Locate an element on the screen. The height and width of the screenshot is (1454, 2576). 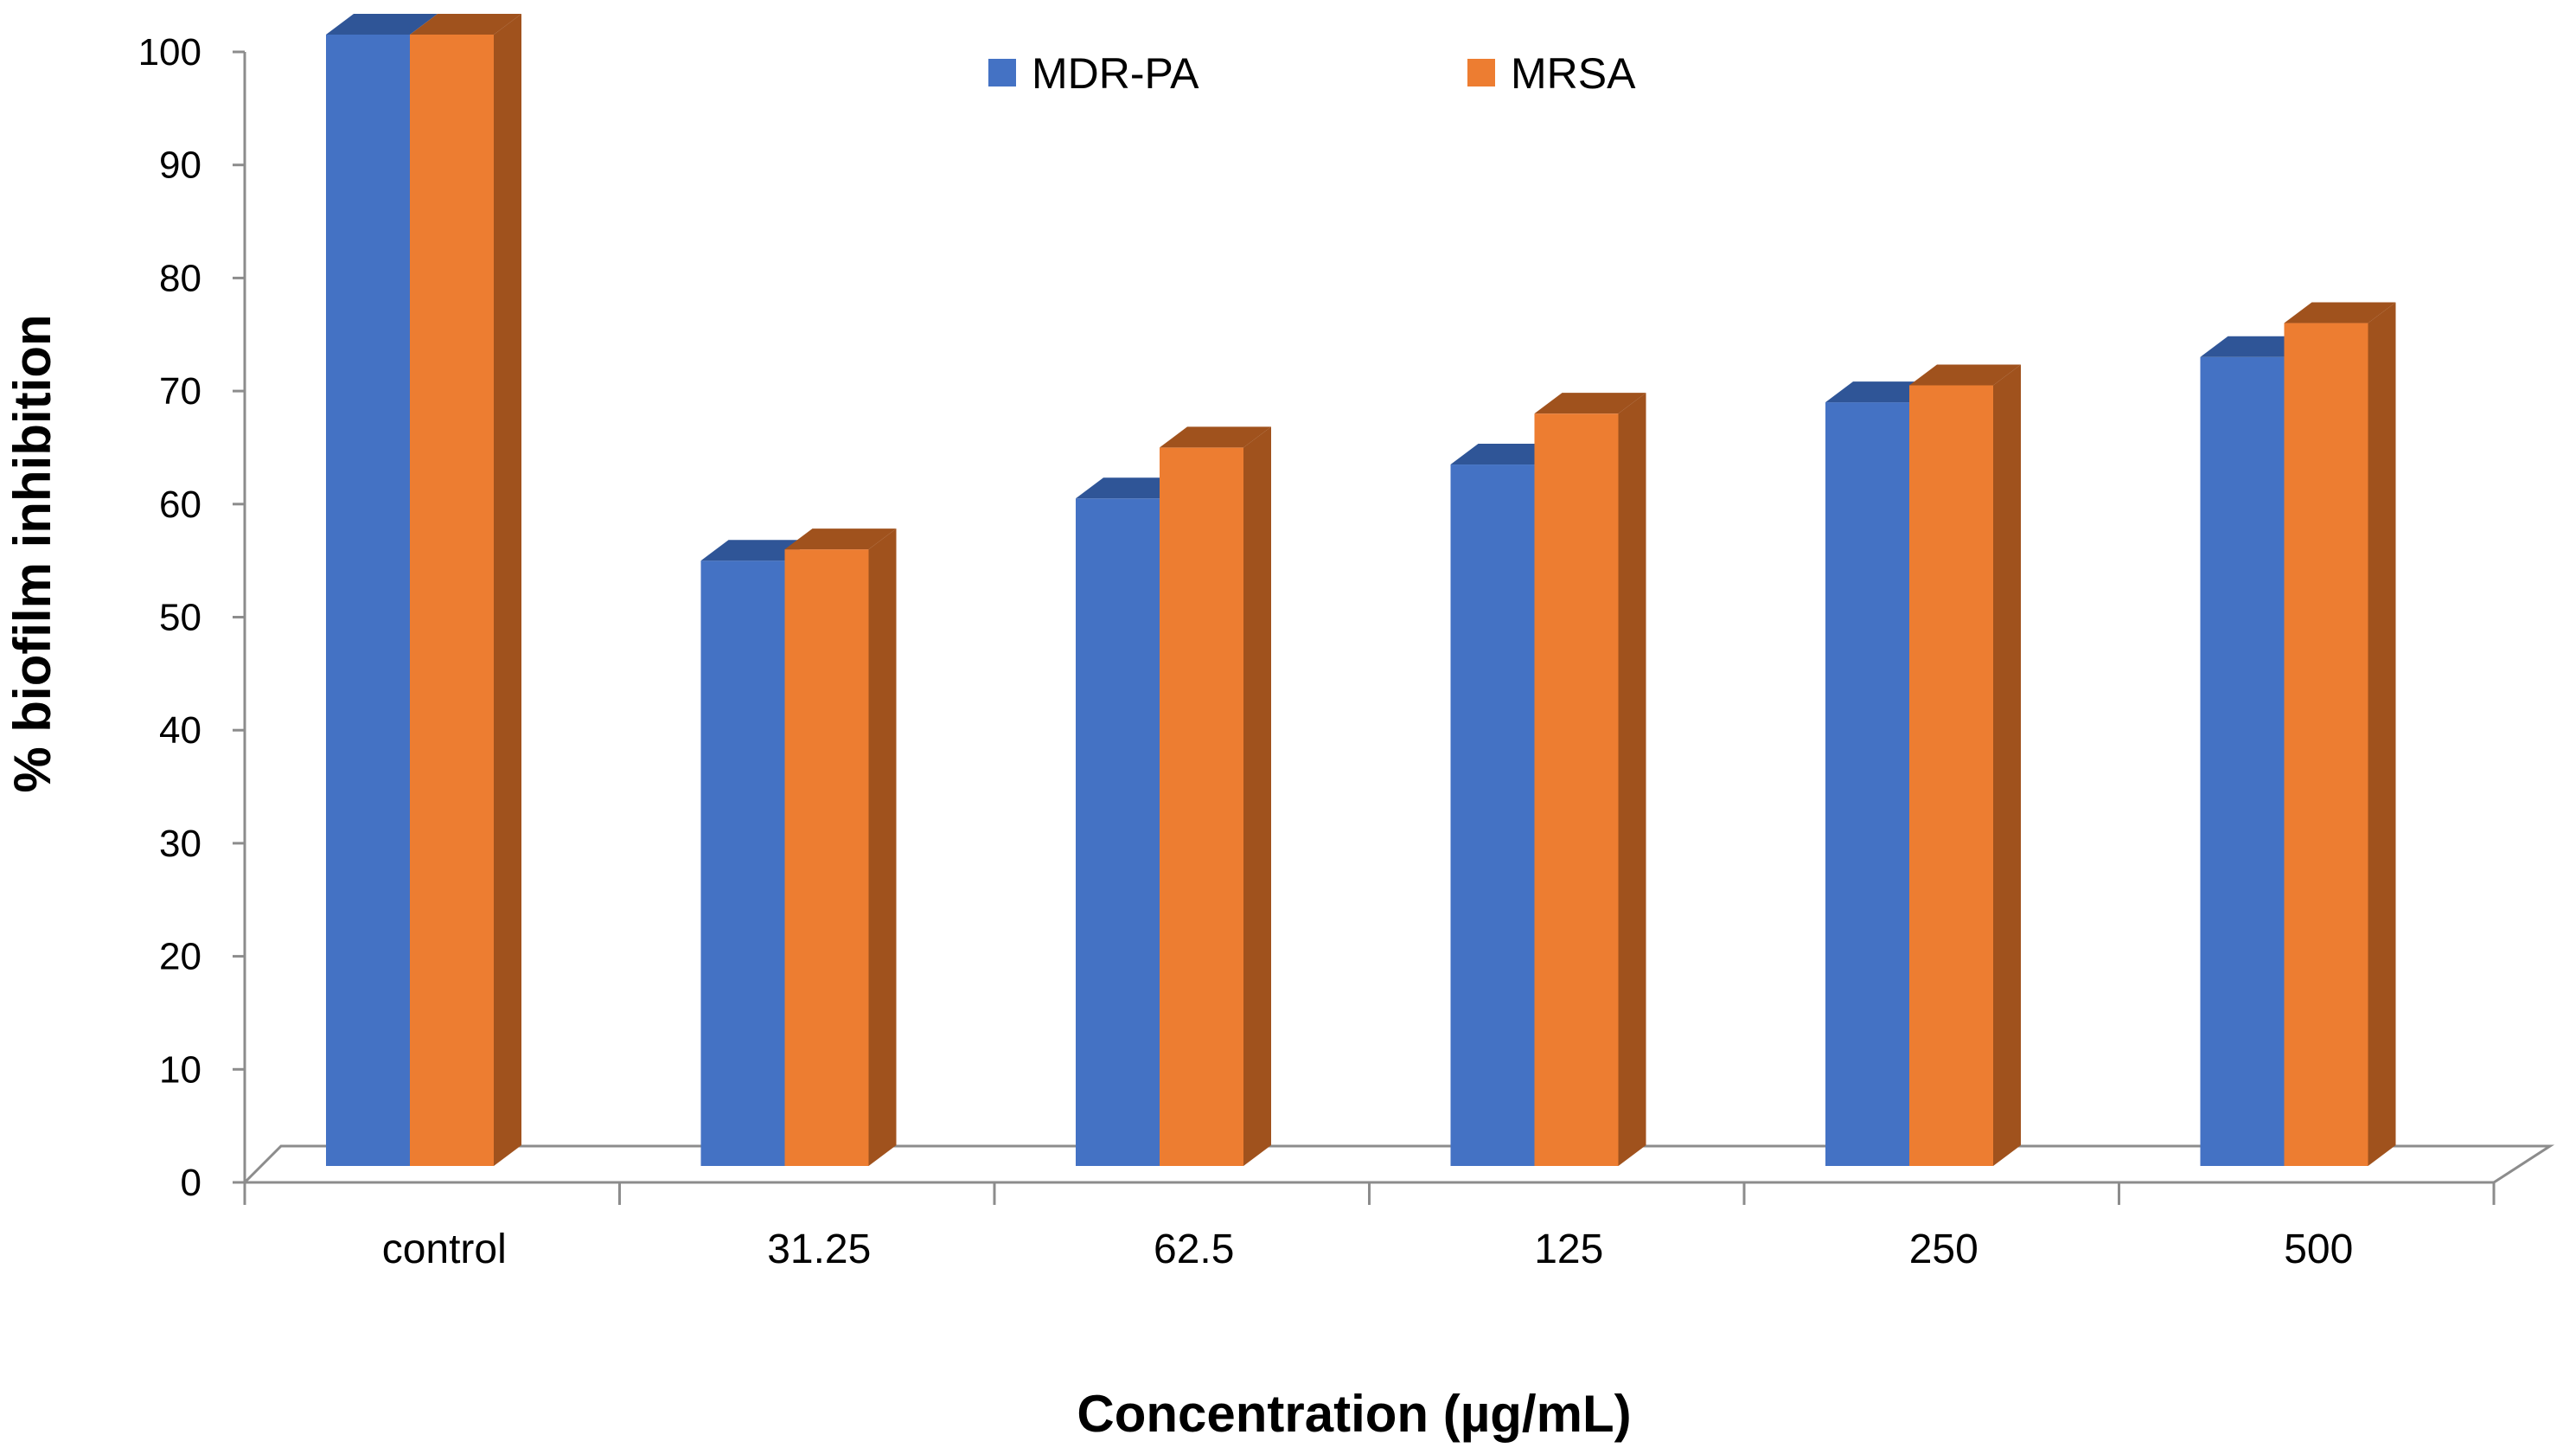
x-tick-label-62-5: 62.5 is located at coordinates (1194, 1249).